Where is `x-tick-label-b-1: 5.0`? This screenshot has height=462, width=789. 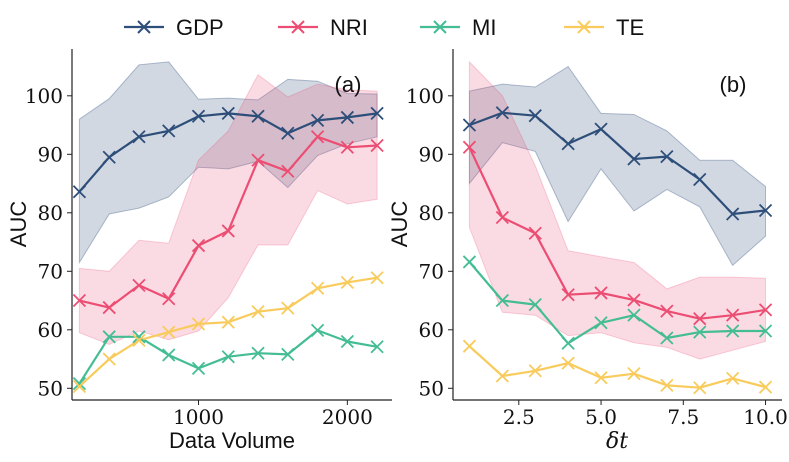 x-tick-label-b-1: 5.0 is located at coordinates (601, 417).